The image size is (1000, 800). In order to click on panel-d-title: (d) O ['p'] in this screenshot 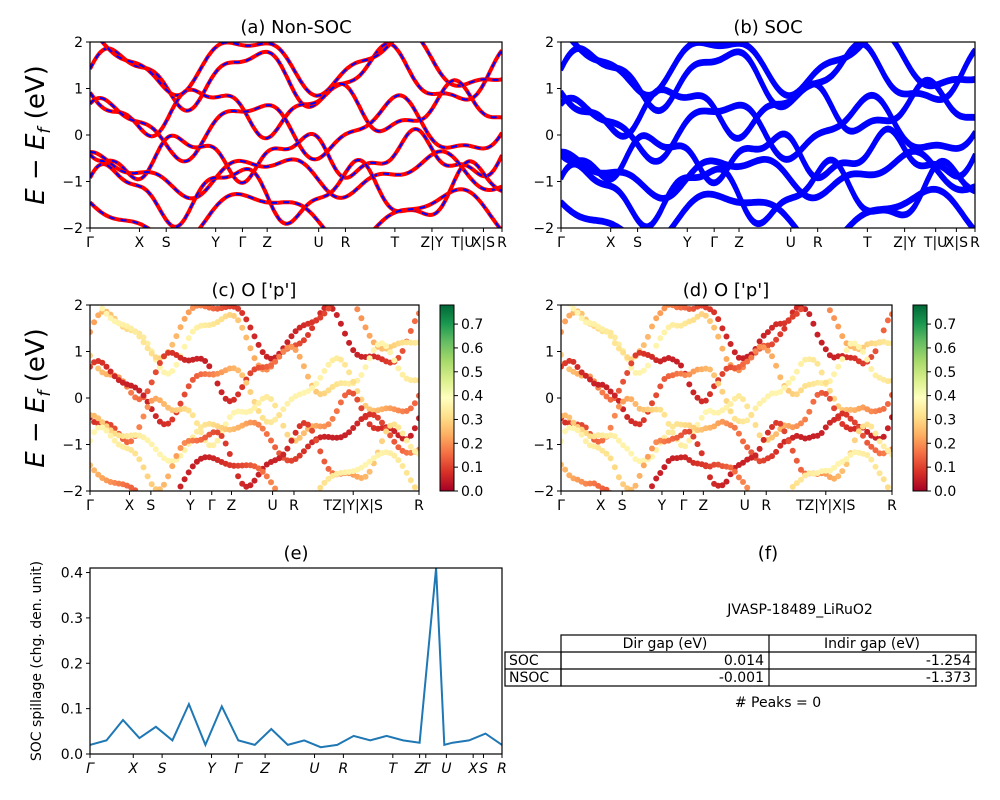, I will do `click(726, 290)`.